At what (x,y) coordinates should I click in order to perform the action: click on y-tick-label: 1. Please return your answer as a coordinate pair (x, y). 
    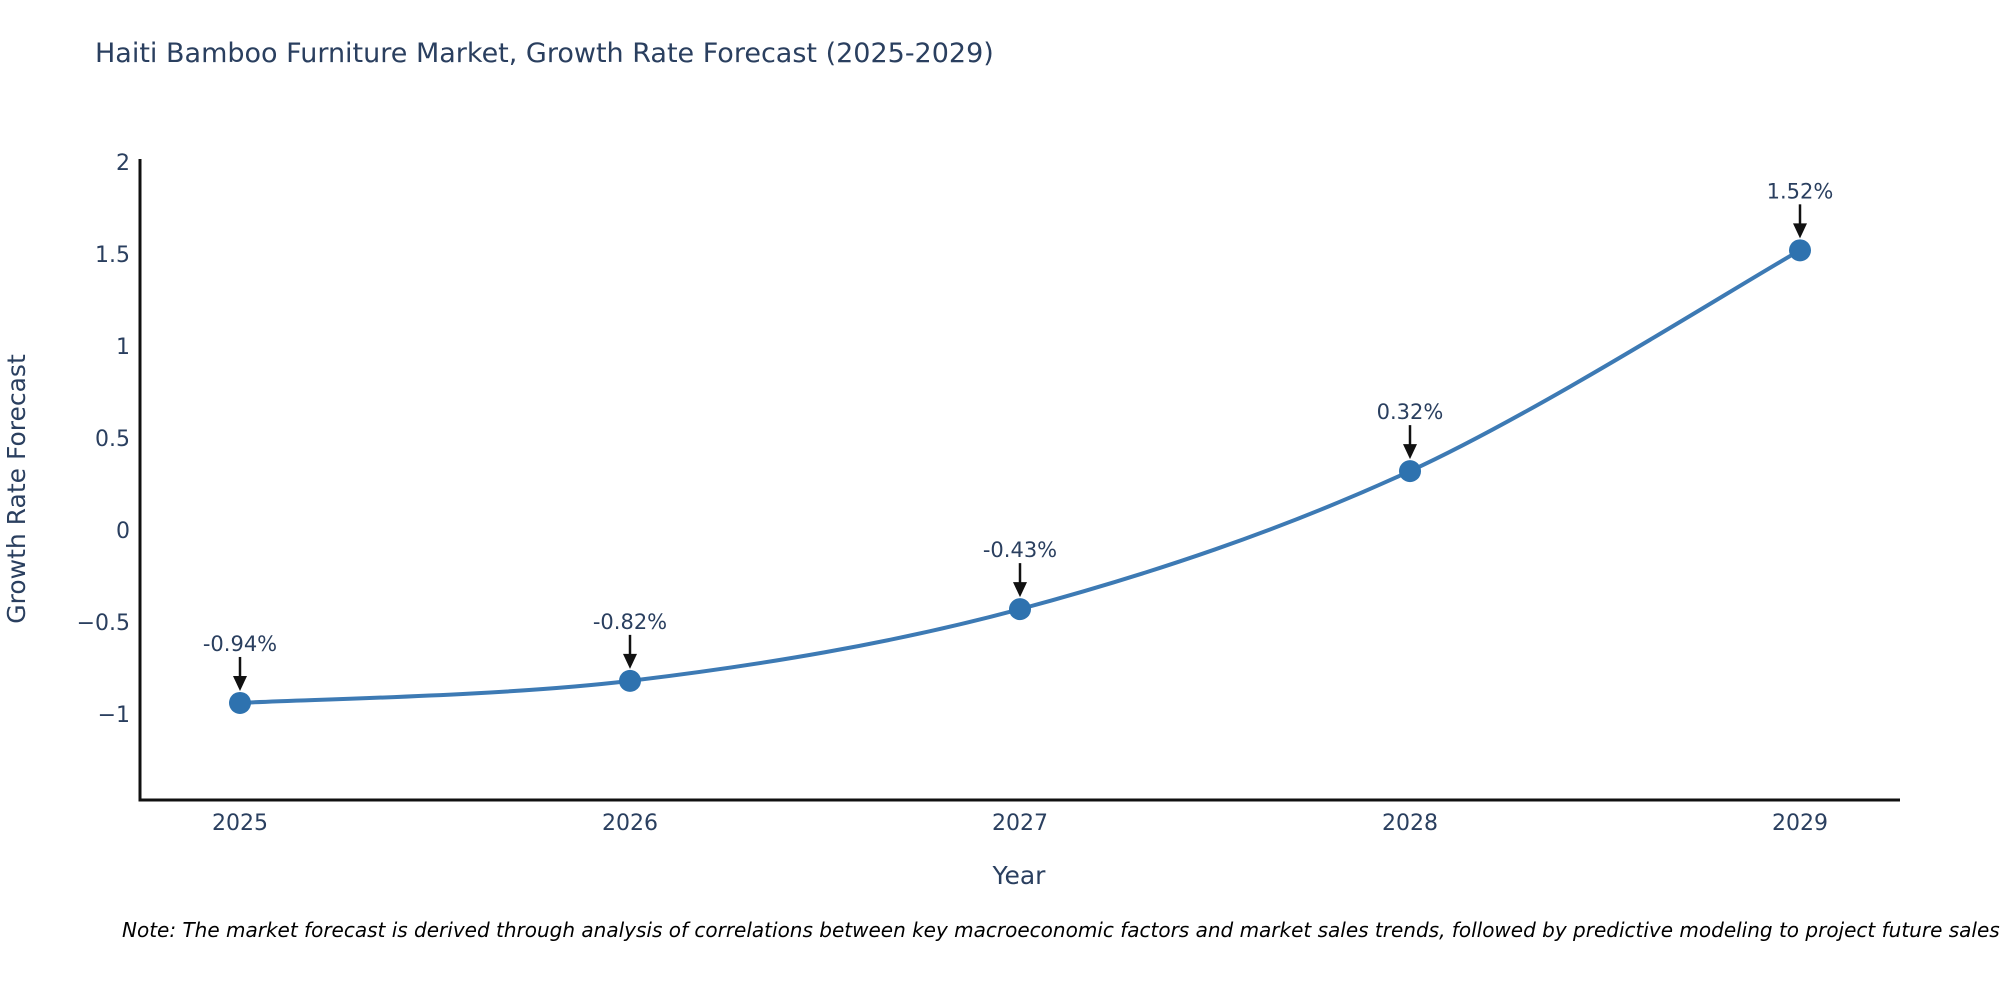
    Looking at the image, I should click on (123, 347).